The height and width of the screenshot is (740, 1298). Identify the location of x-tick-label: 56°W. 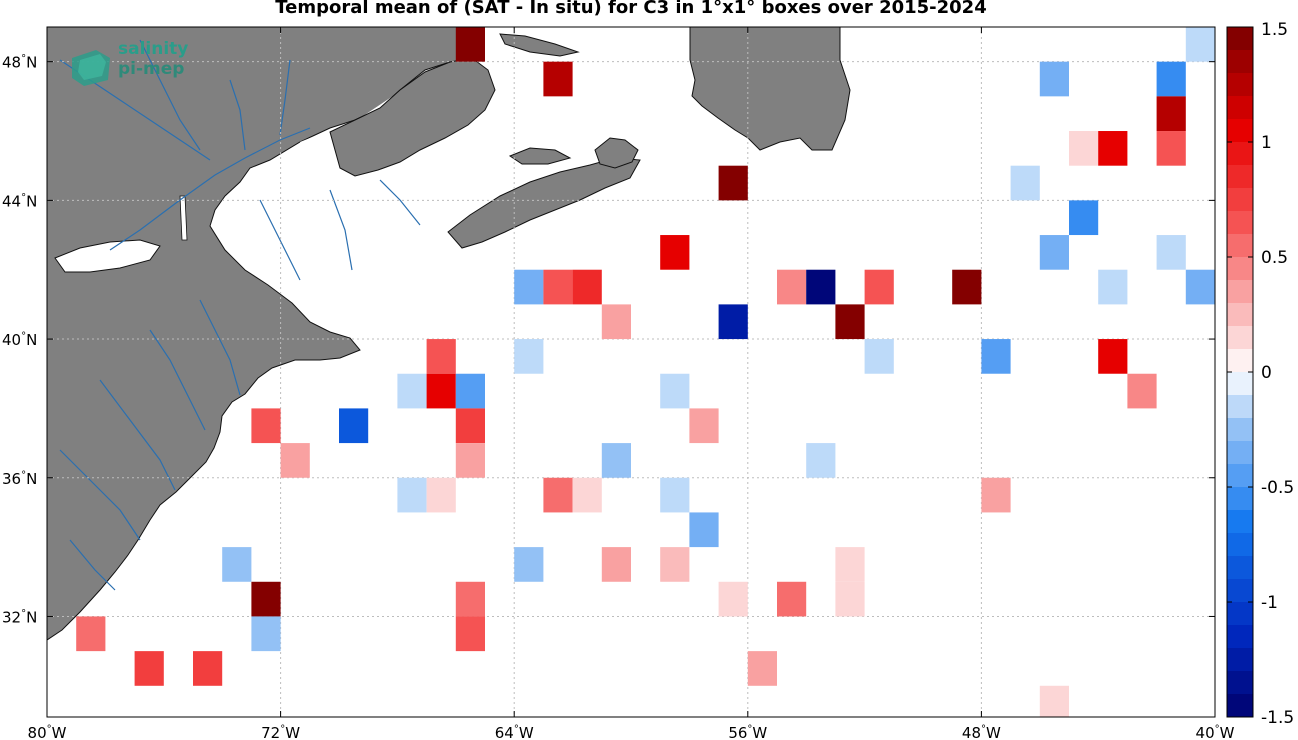
(747, 732).